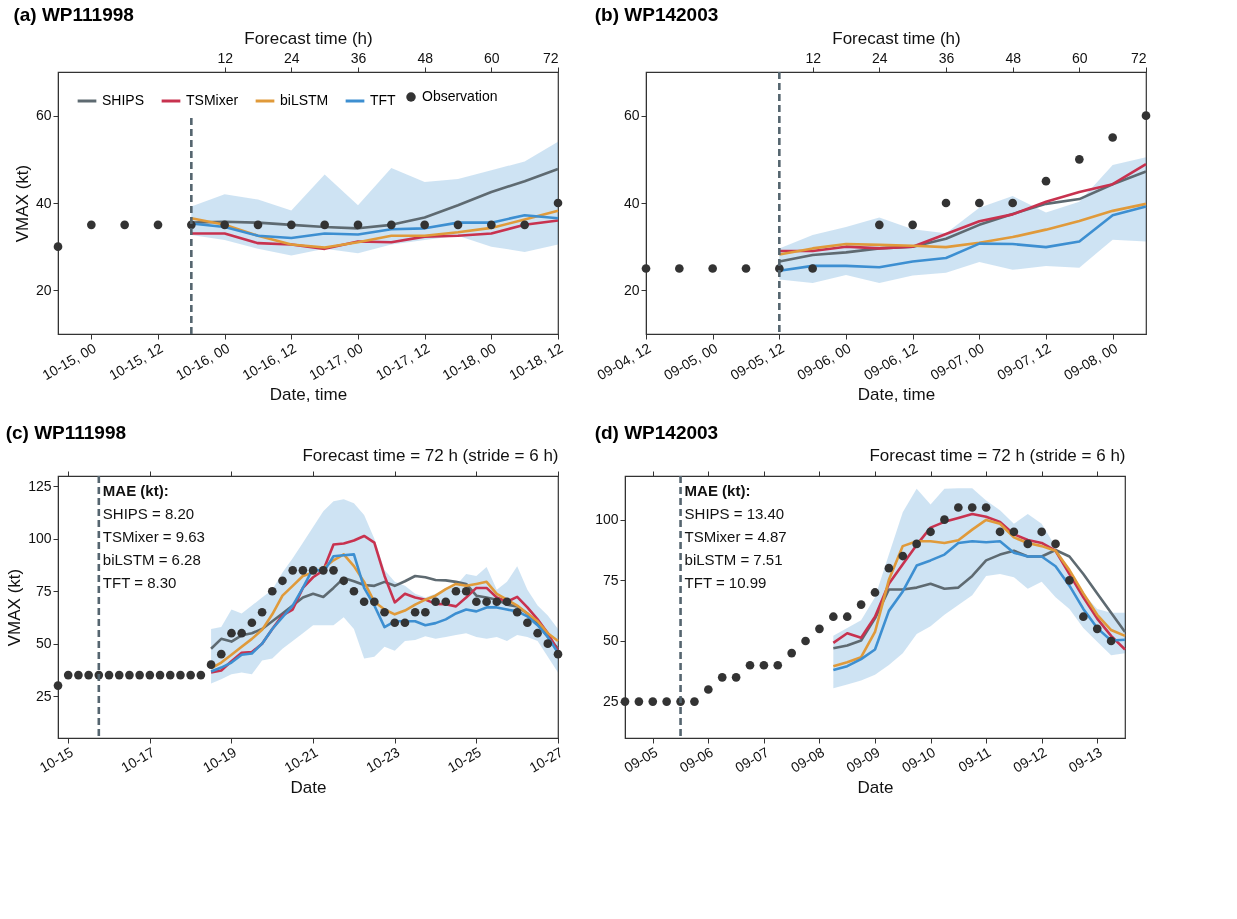 The image size is (1237, 919). Describe the element at coordinates (153, 536) in the screenshot. I see `annotation: TSMixer = 9.63` at that location.